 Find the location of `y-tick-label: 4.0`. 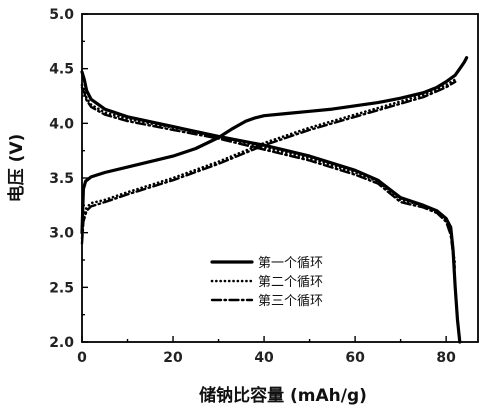

y-tick-label: 4.0 is located at coordinates (61, 124).